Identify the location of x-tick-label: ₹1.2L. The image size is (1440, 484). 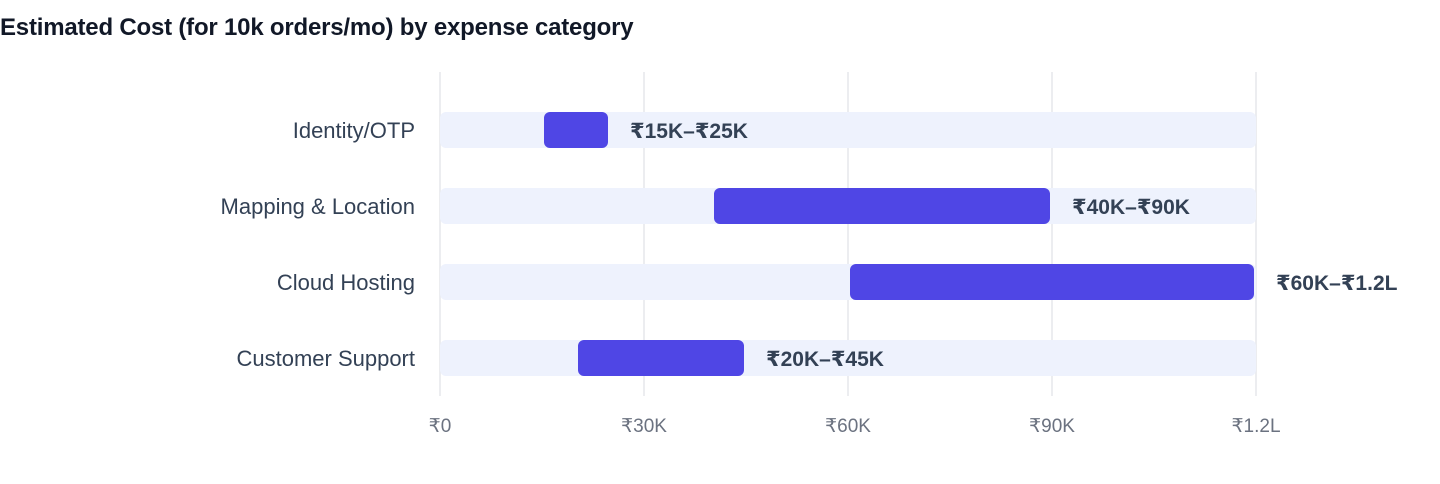
(1255, 426).